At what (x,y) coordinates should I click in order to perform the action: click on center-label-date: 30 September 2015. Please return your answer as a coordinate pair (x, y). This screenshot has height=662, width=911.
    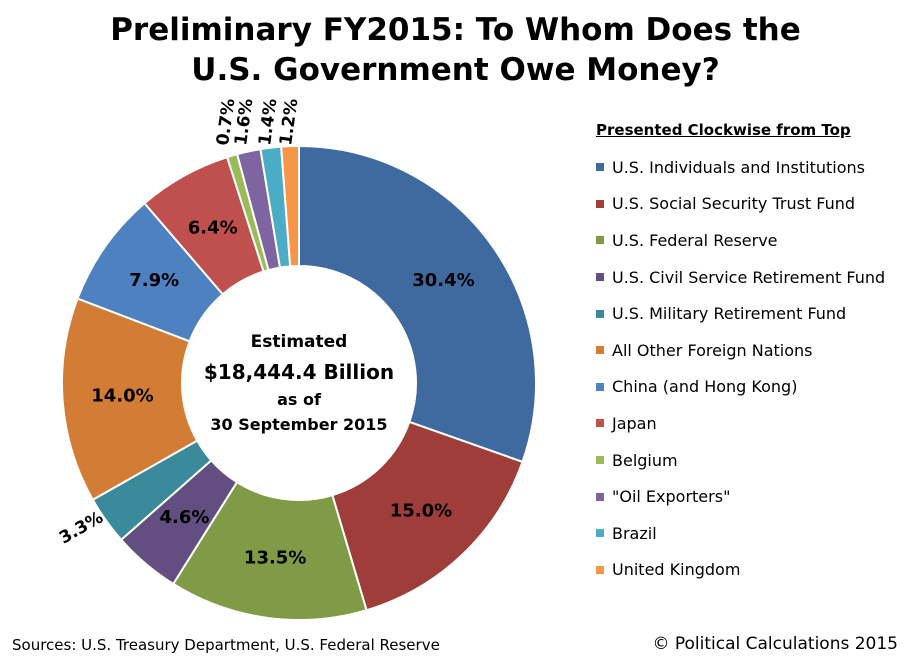
    Looking at the image, I should click on (298, 424).